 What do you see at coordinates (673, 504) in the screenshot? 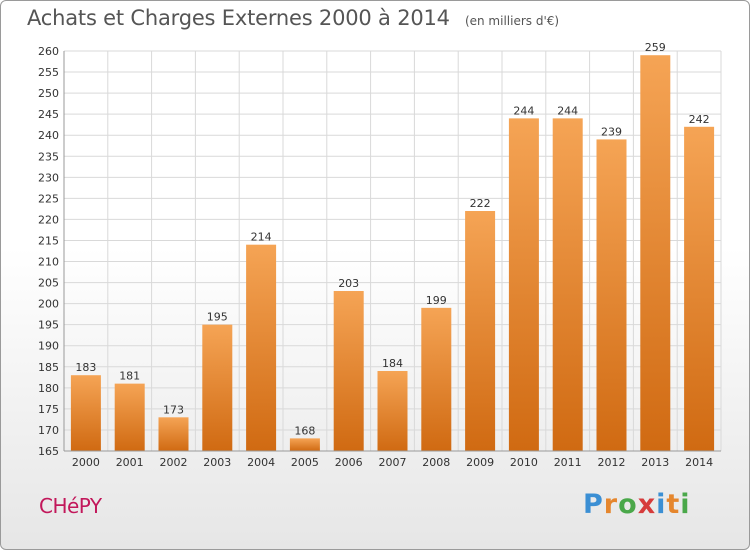
I see `logo-letter: t` at bounding box center [673, 504].